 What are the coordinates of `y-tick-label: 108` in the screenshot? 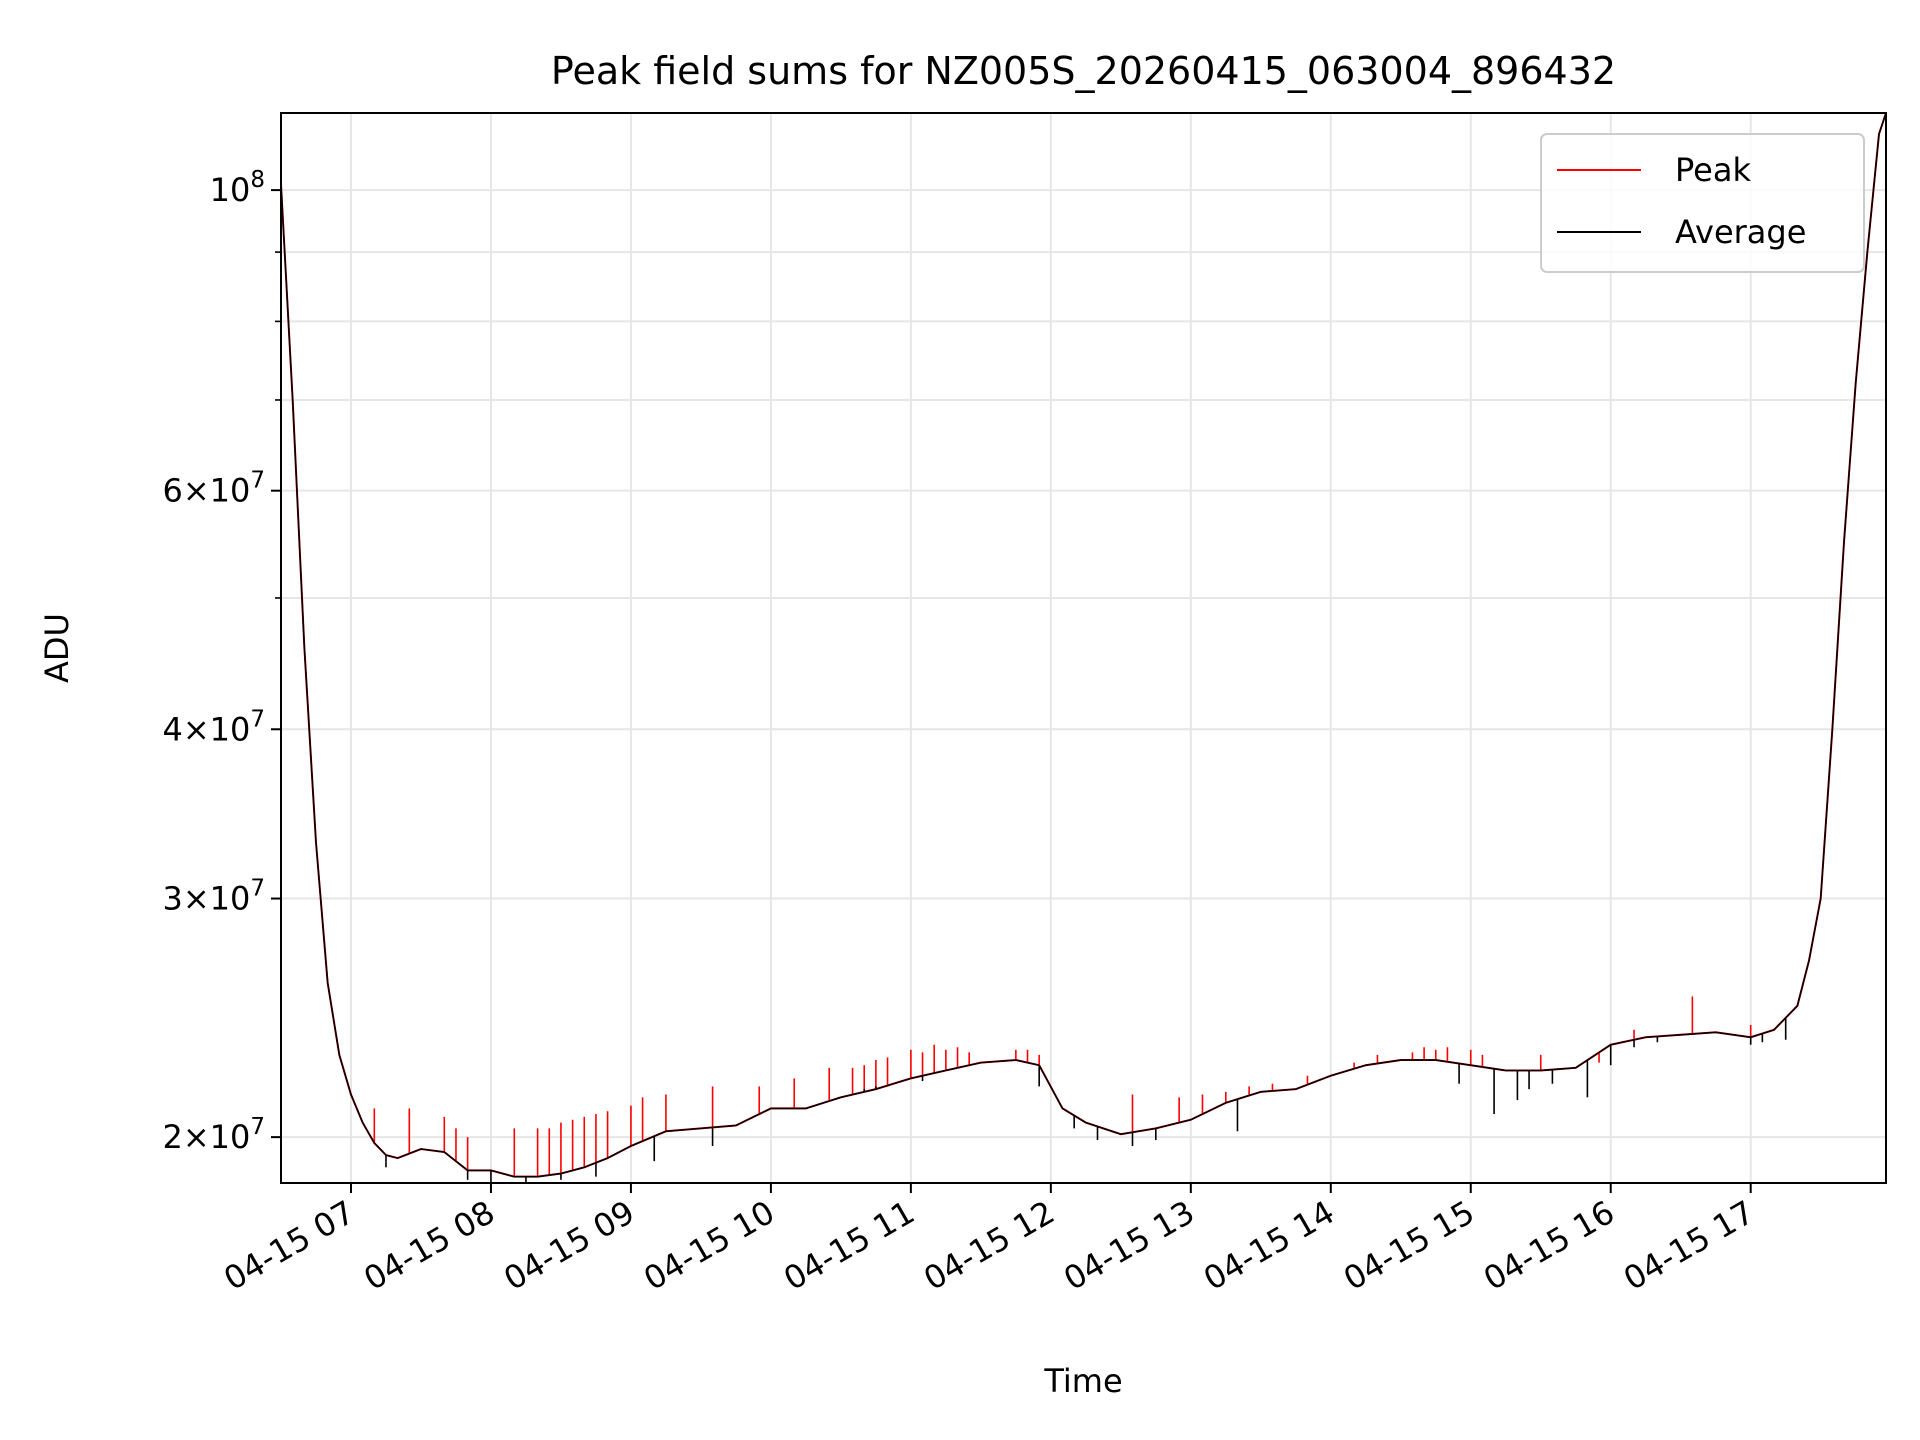 It's located at (237, 188).